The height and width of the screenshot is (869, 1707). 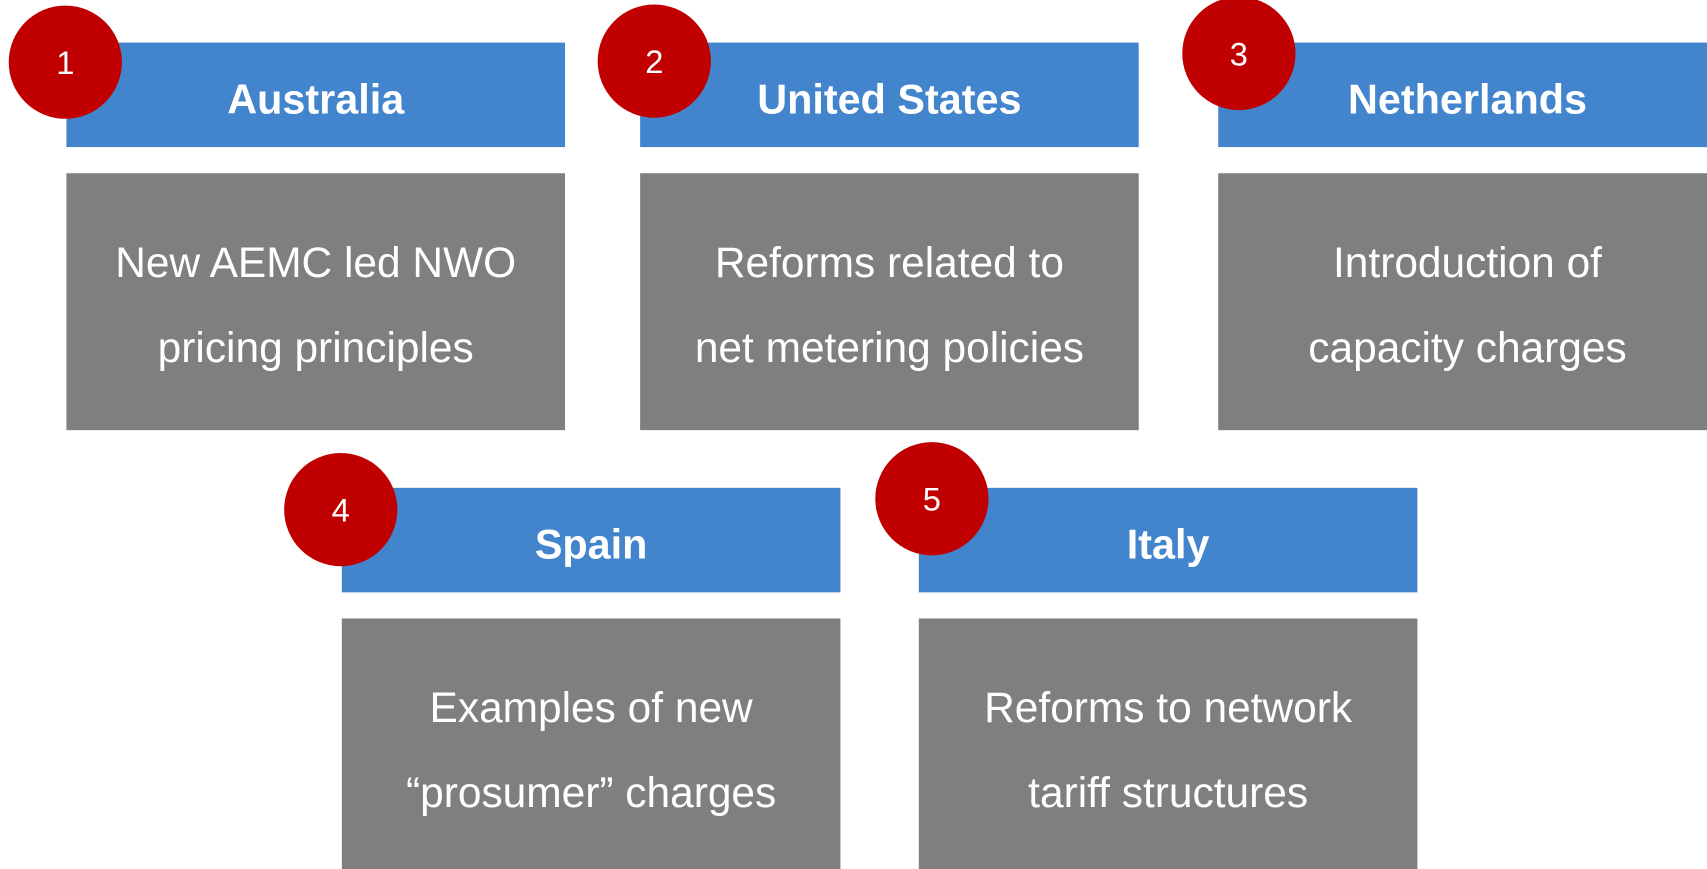 What do you see at coordinates (889, 347) in the screenshot?
I see `description-line: net metering policies` at bounding box center [889, 347].